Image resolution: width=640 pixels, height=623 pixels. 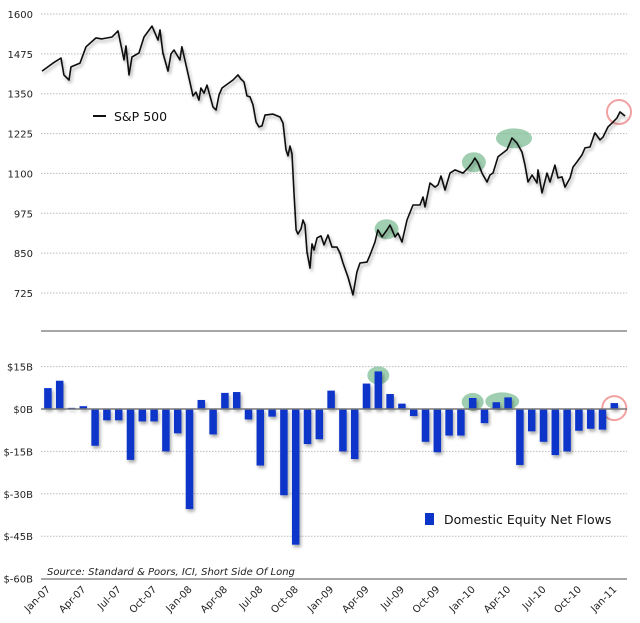 I want to click on flows-legend-swatch, so click(x=429, y=519).